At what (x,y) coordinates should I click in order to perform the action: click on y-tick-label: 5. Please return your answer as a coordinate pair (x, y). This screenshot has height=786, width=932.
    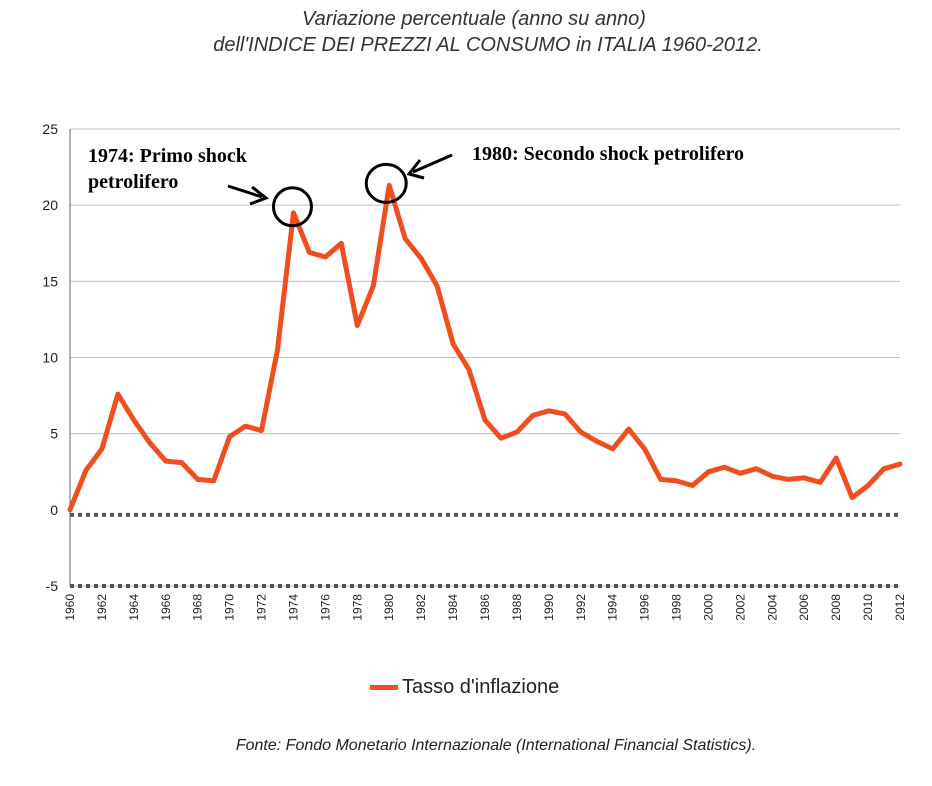
    Looking at the image, I should click on (54, 434).